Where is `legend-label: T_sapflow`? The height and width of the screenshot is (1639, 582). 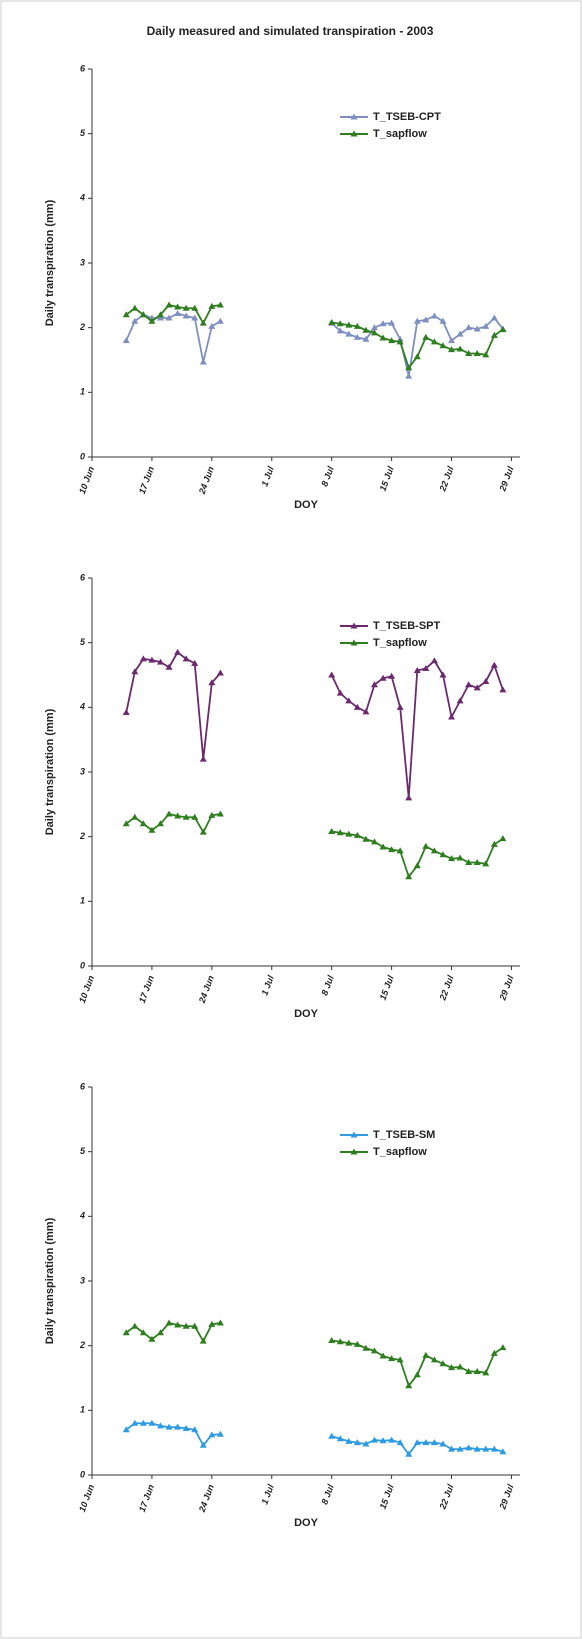
legend-label: T_sapflow is located at coordinates (400, 643).